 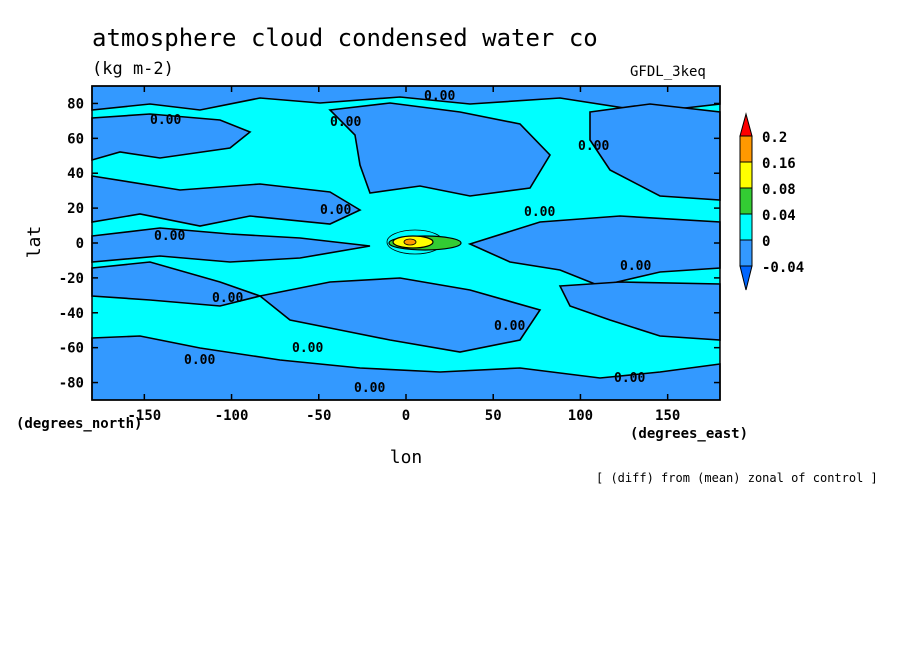 What do you see at coordinates (746, 278) in the screenshot?
I see `colorbar-under-triangle` at bounding box center [746, 278].